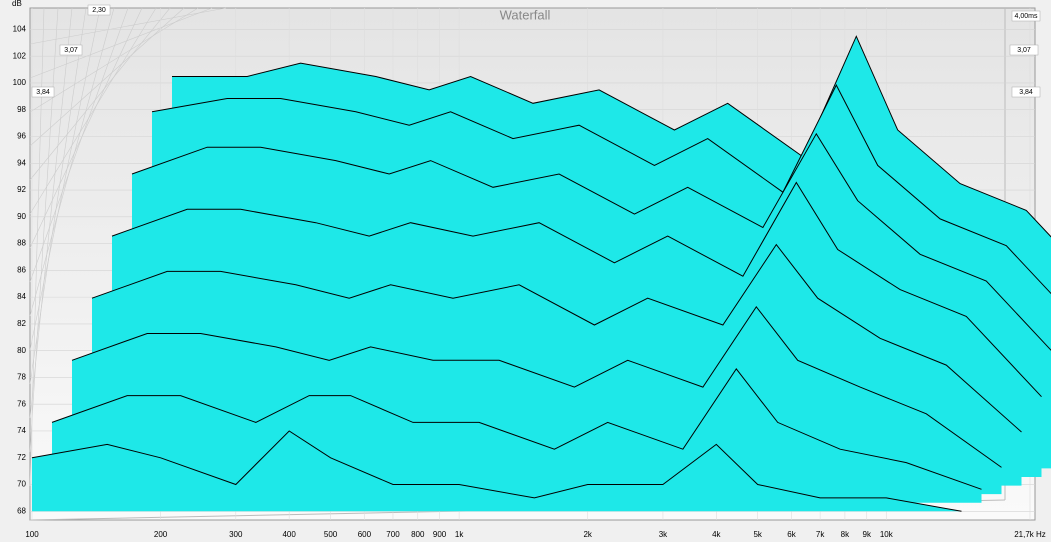  What do you see at coordinates (459, 534) in the screenshot?
I see `x-tick-label: 1k` at bounding box center [459, 534].